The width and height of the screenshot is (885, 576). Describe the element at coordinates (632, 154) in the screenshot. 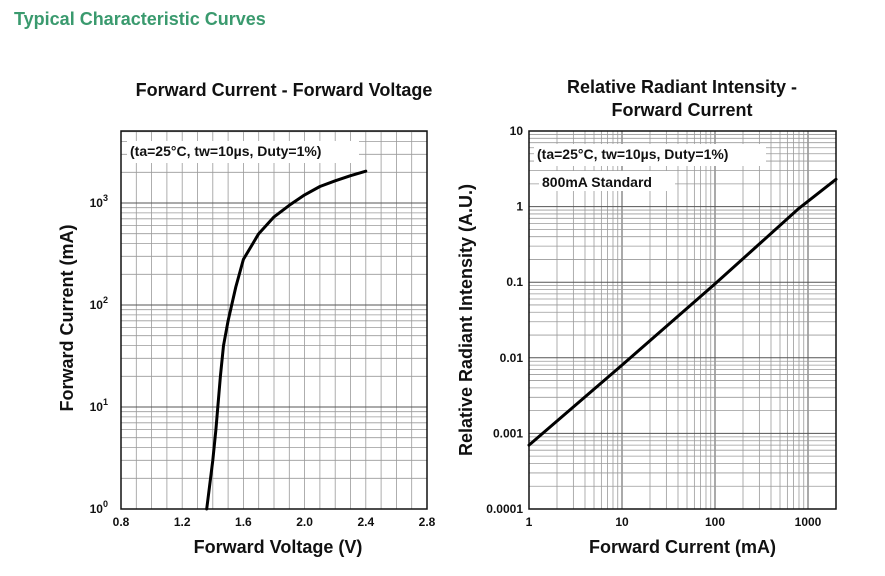

I see `chart2-annotation: (ta=25°C, tw=10µs, Duty=1%)` at that location.